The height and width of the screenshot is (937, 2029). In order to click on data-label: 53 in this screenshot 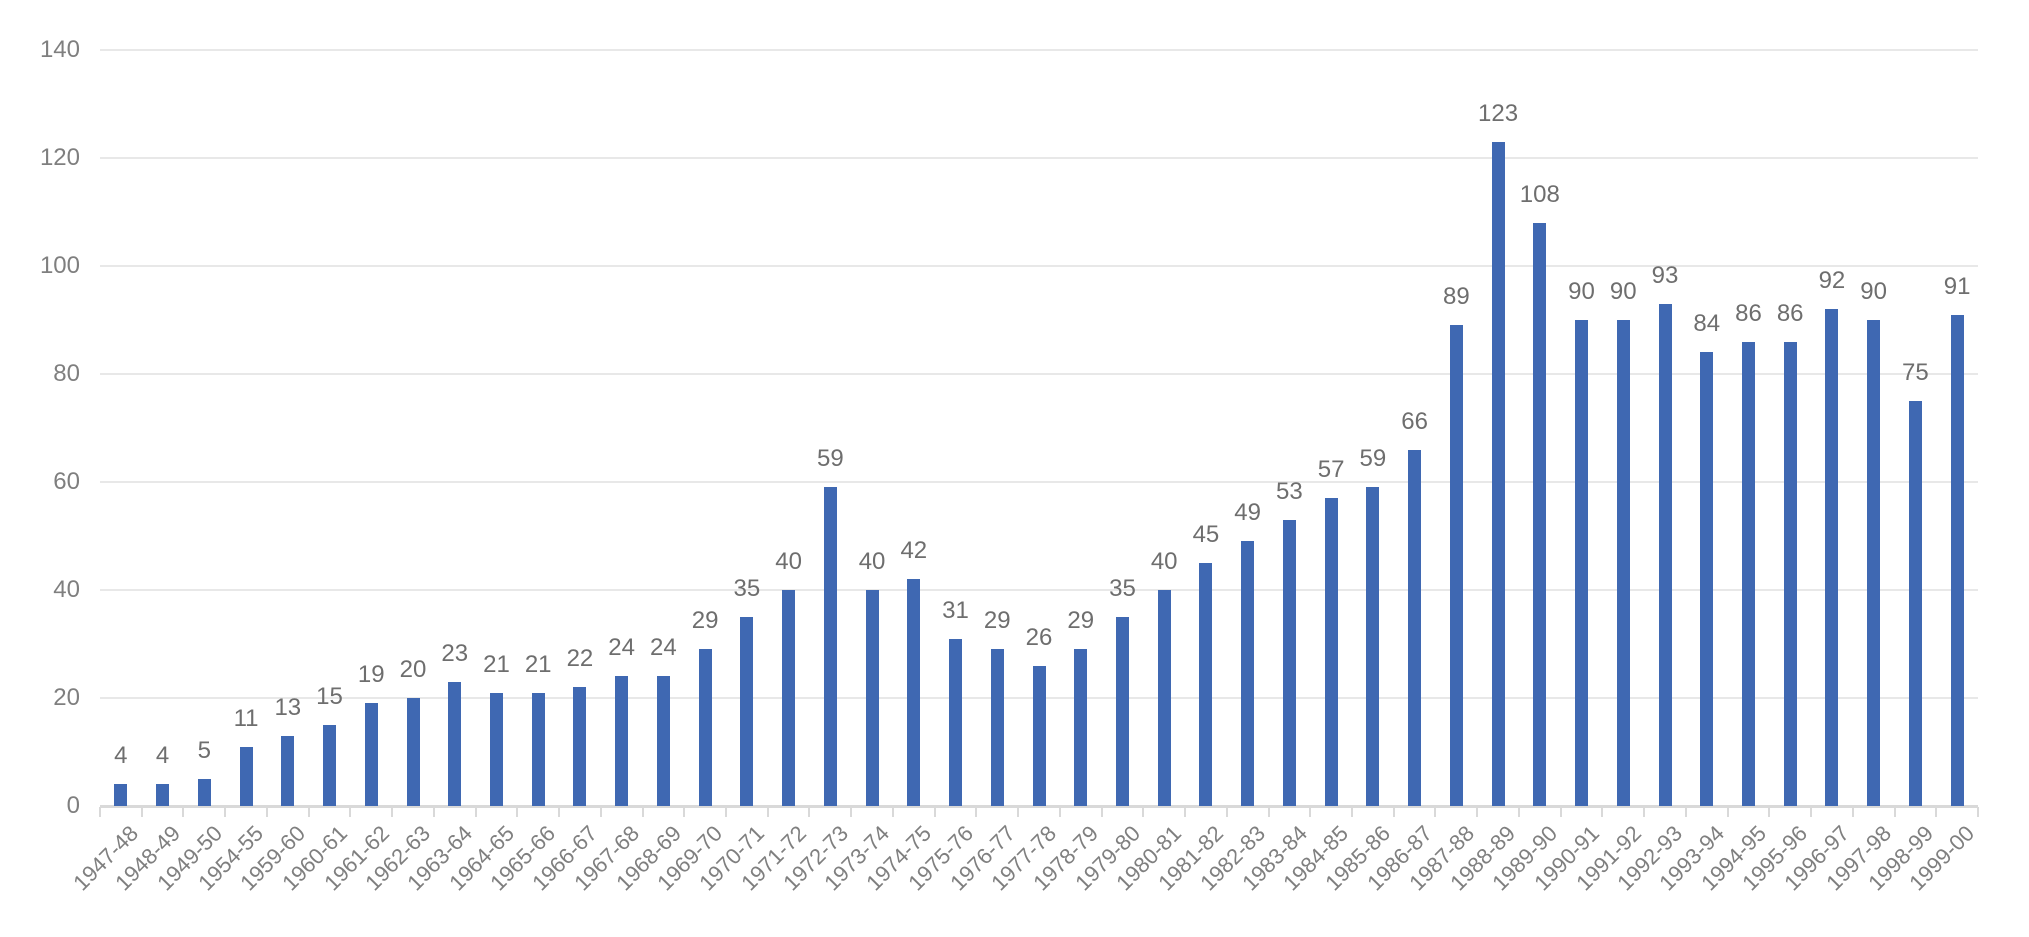, I will do `click(1289, 491)`.